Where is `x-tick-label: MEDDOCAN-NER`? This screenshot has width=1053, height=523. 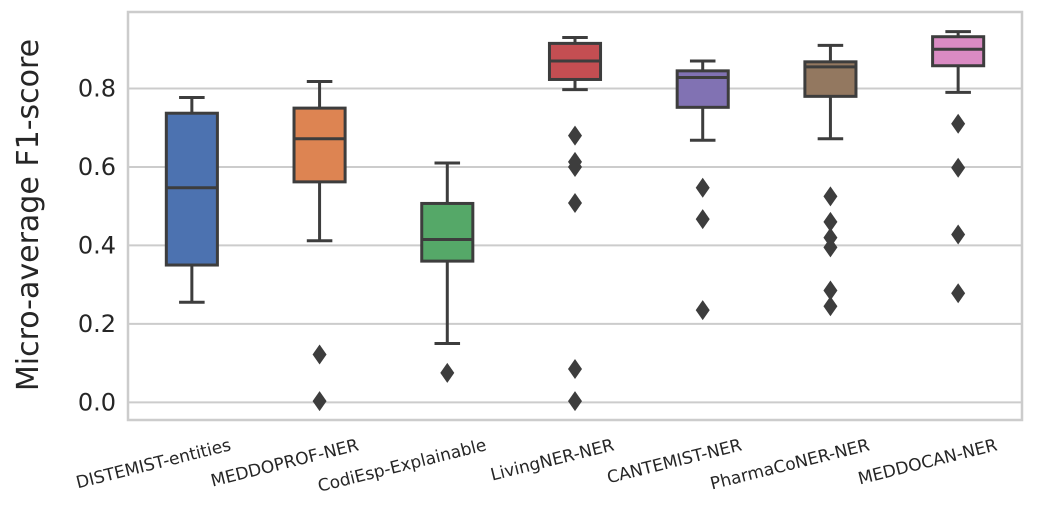 x-tick-label: MEDDOCAN-NER is located at coordinates (927, 462).